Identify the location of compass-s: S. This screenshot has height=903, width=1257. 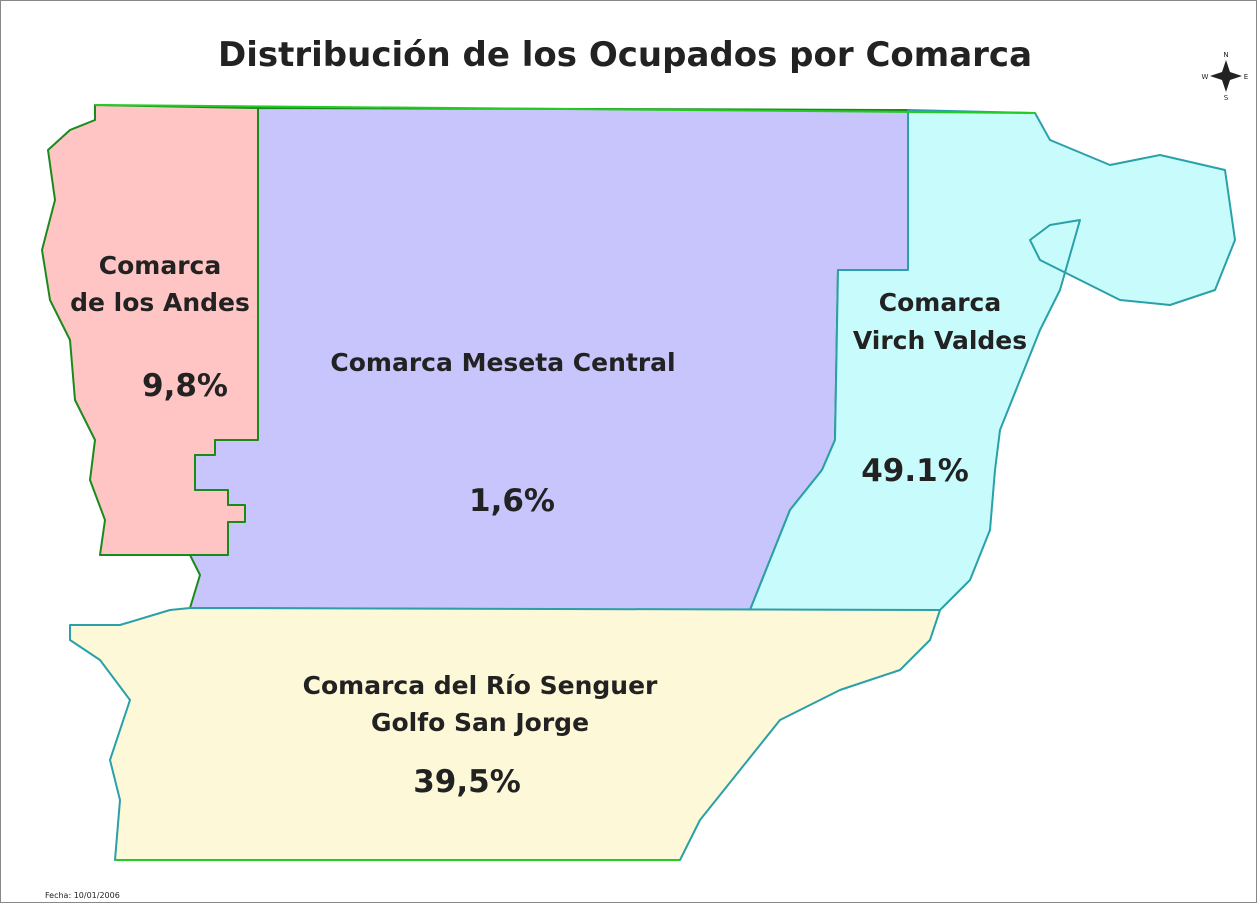
(1226, 98).